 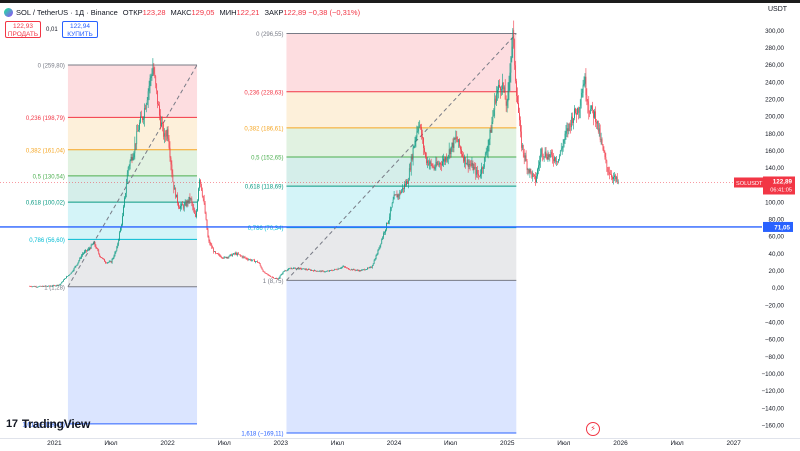 I want to click on fib-zone, so click(x=132, y=263).